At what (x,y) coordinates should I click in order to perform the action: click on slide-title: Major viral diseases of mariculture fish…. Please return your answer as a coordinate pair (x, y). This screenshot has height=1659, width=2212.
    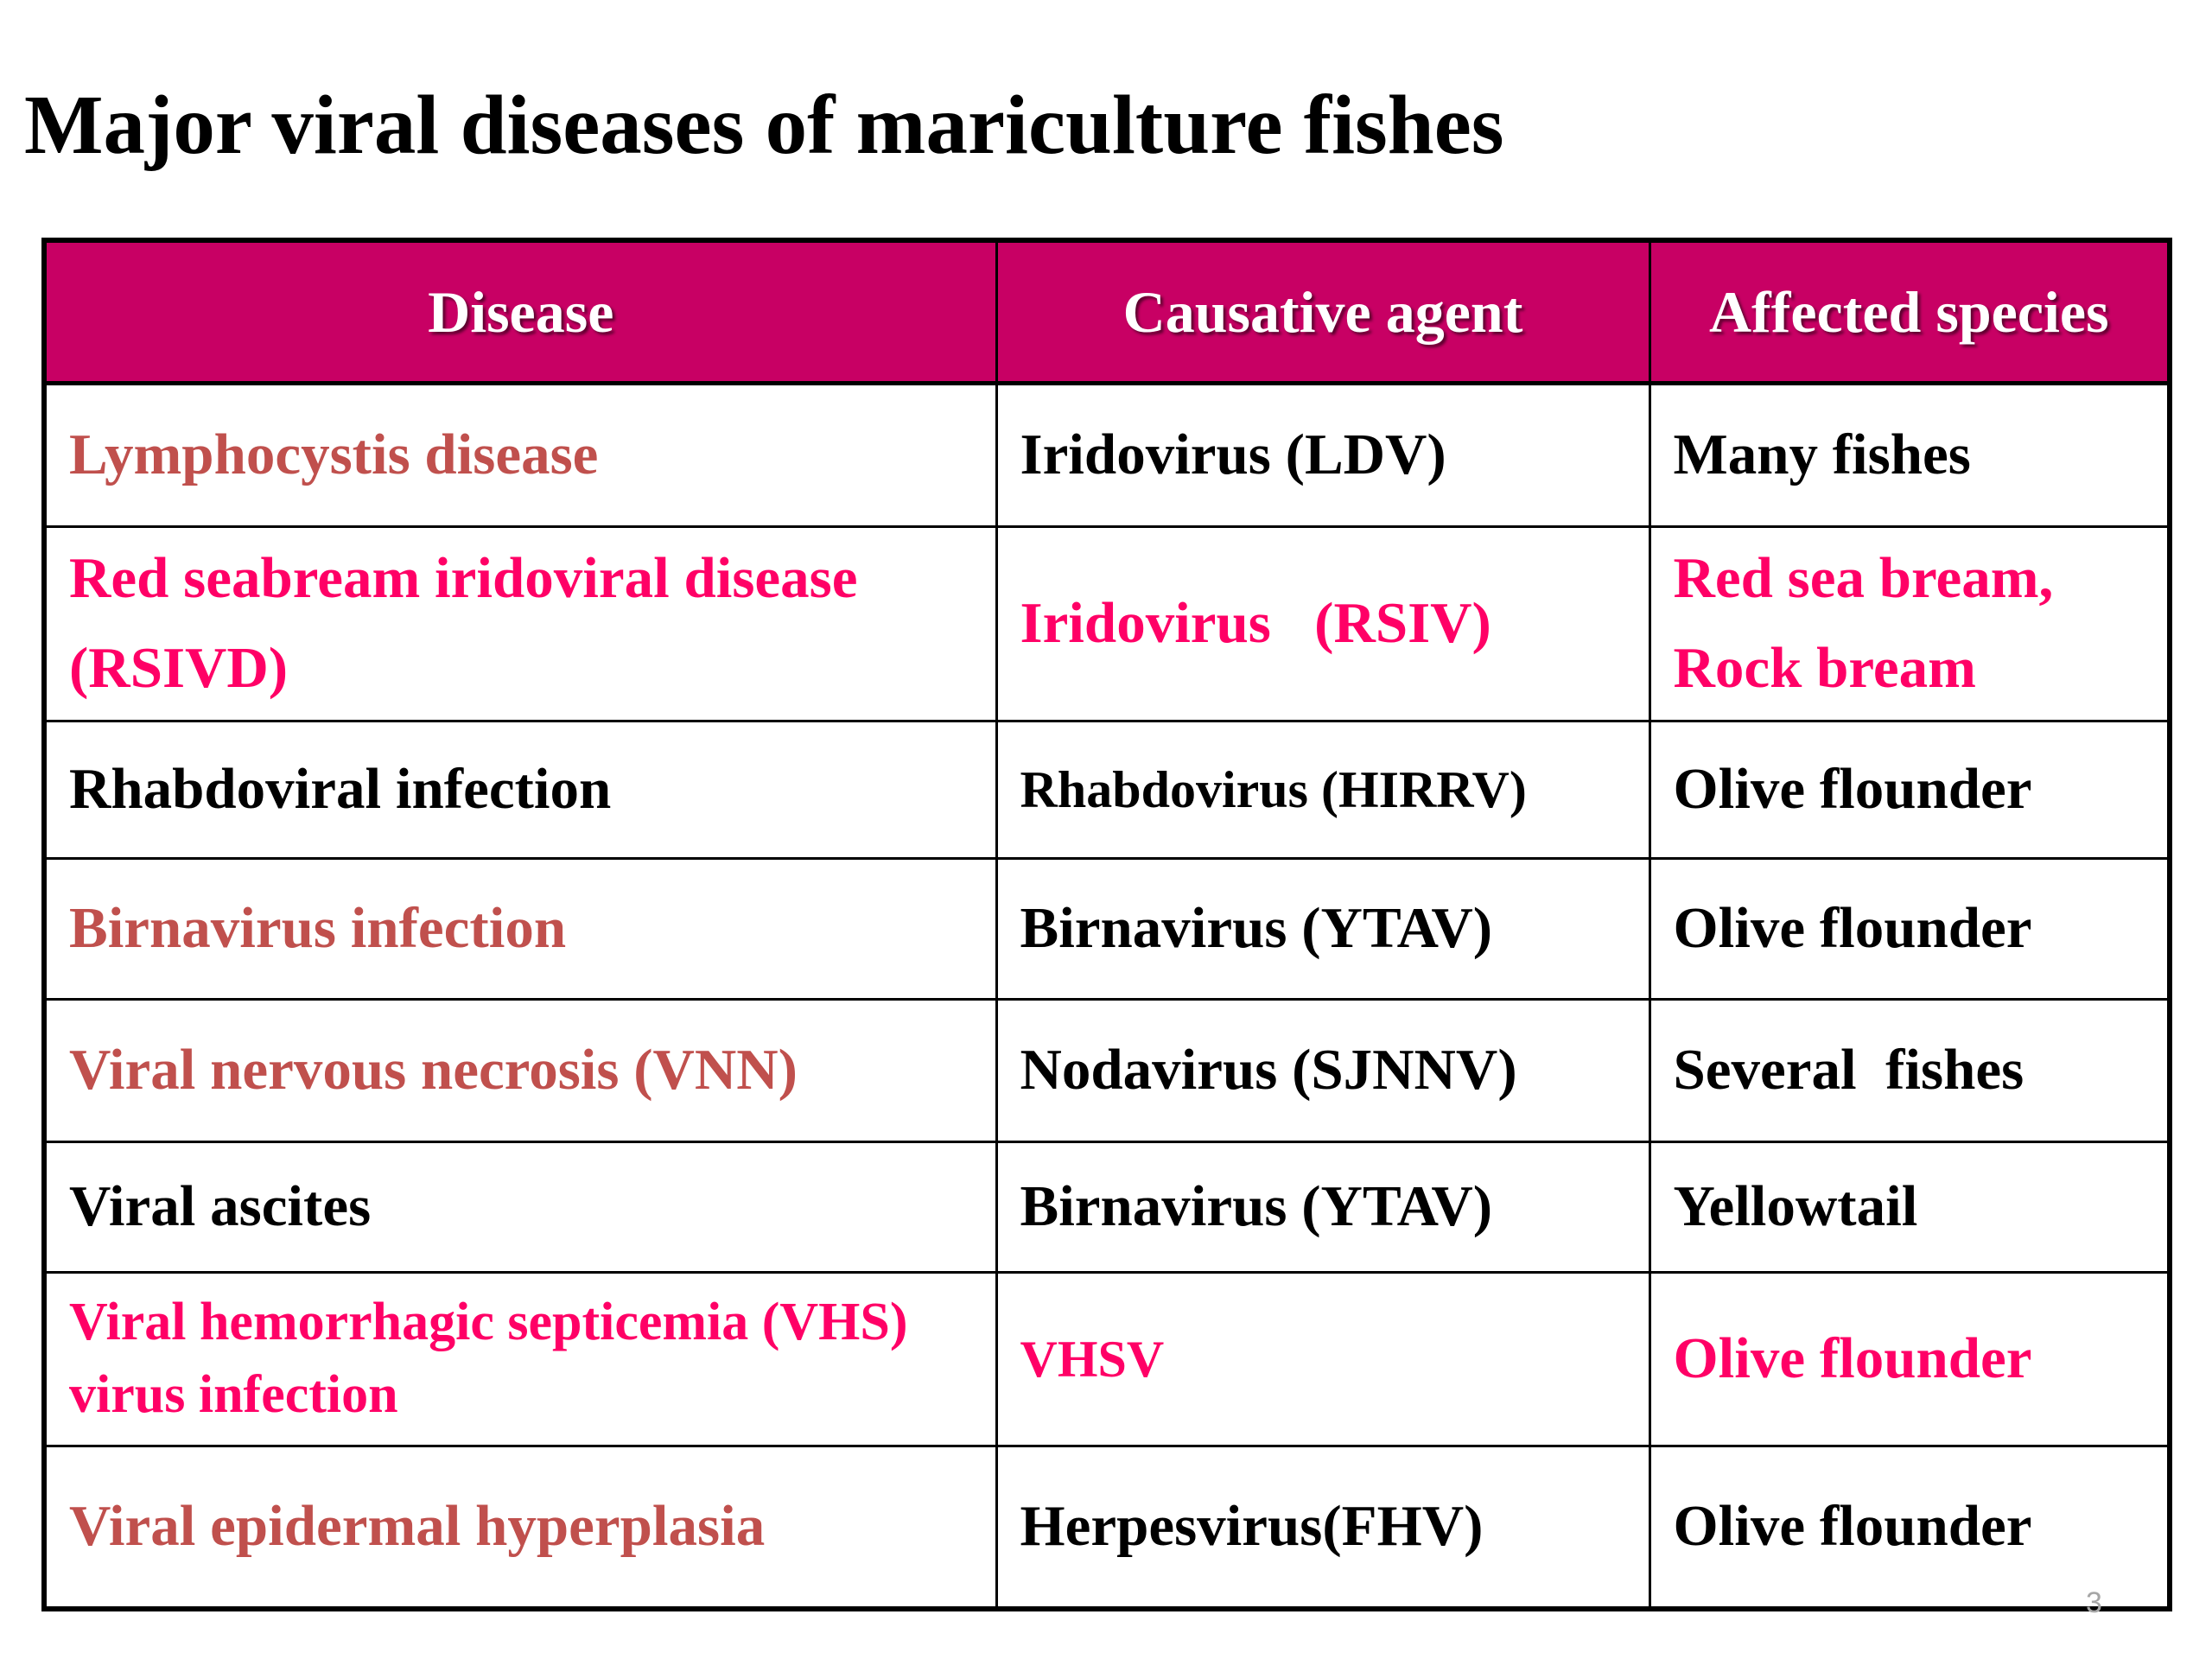
    Looking at the image, I should click on (764, 125).